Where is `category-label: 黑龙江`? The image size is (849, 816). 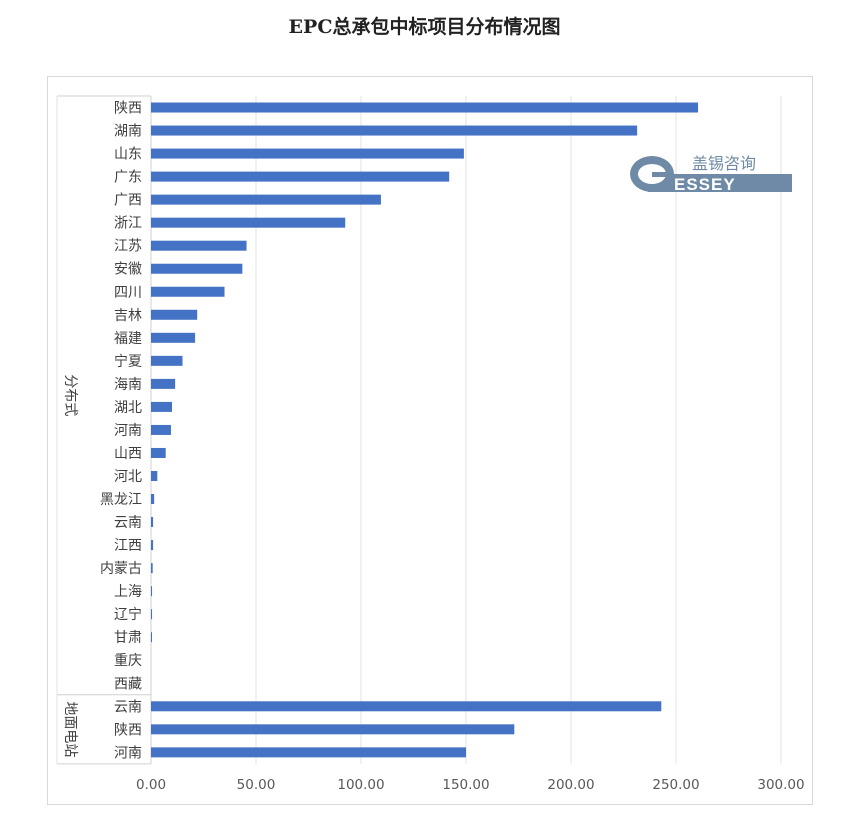
category-label: 黑龙江 is located at coordinates (121, 500).